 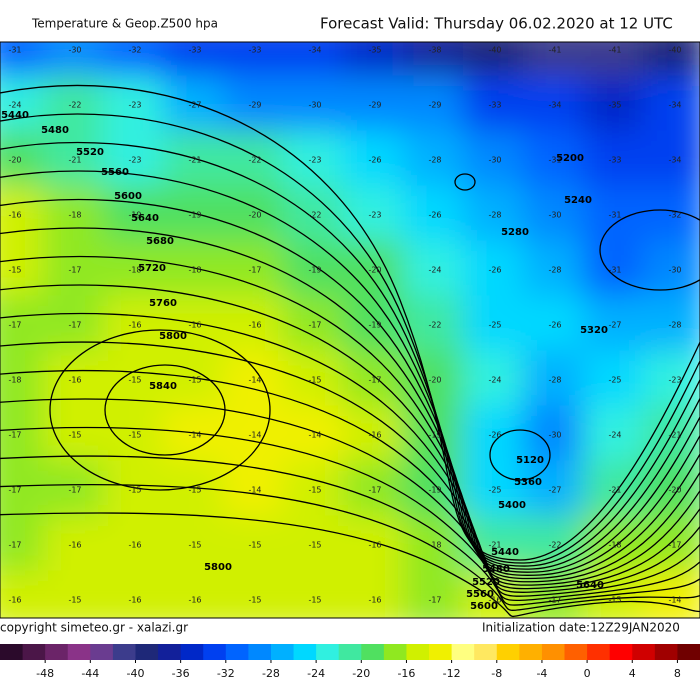 I want to click on colorbar-label: 0, so click(x=587, y=673).